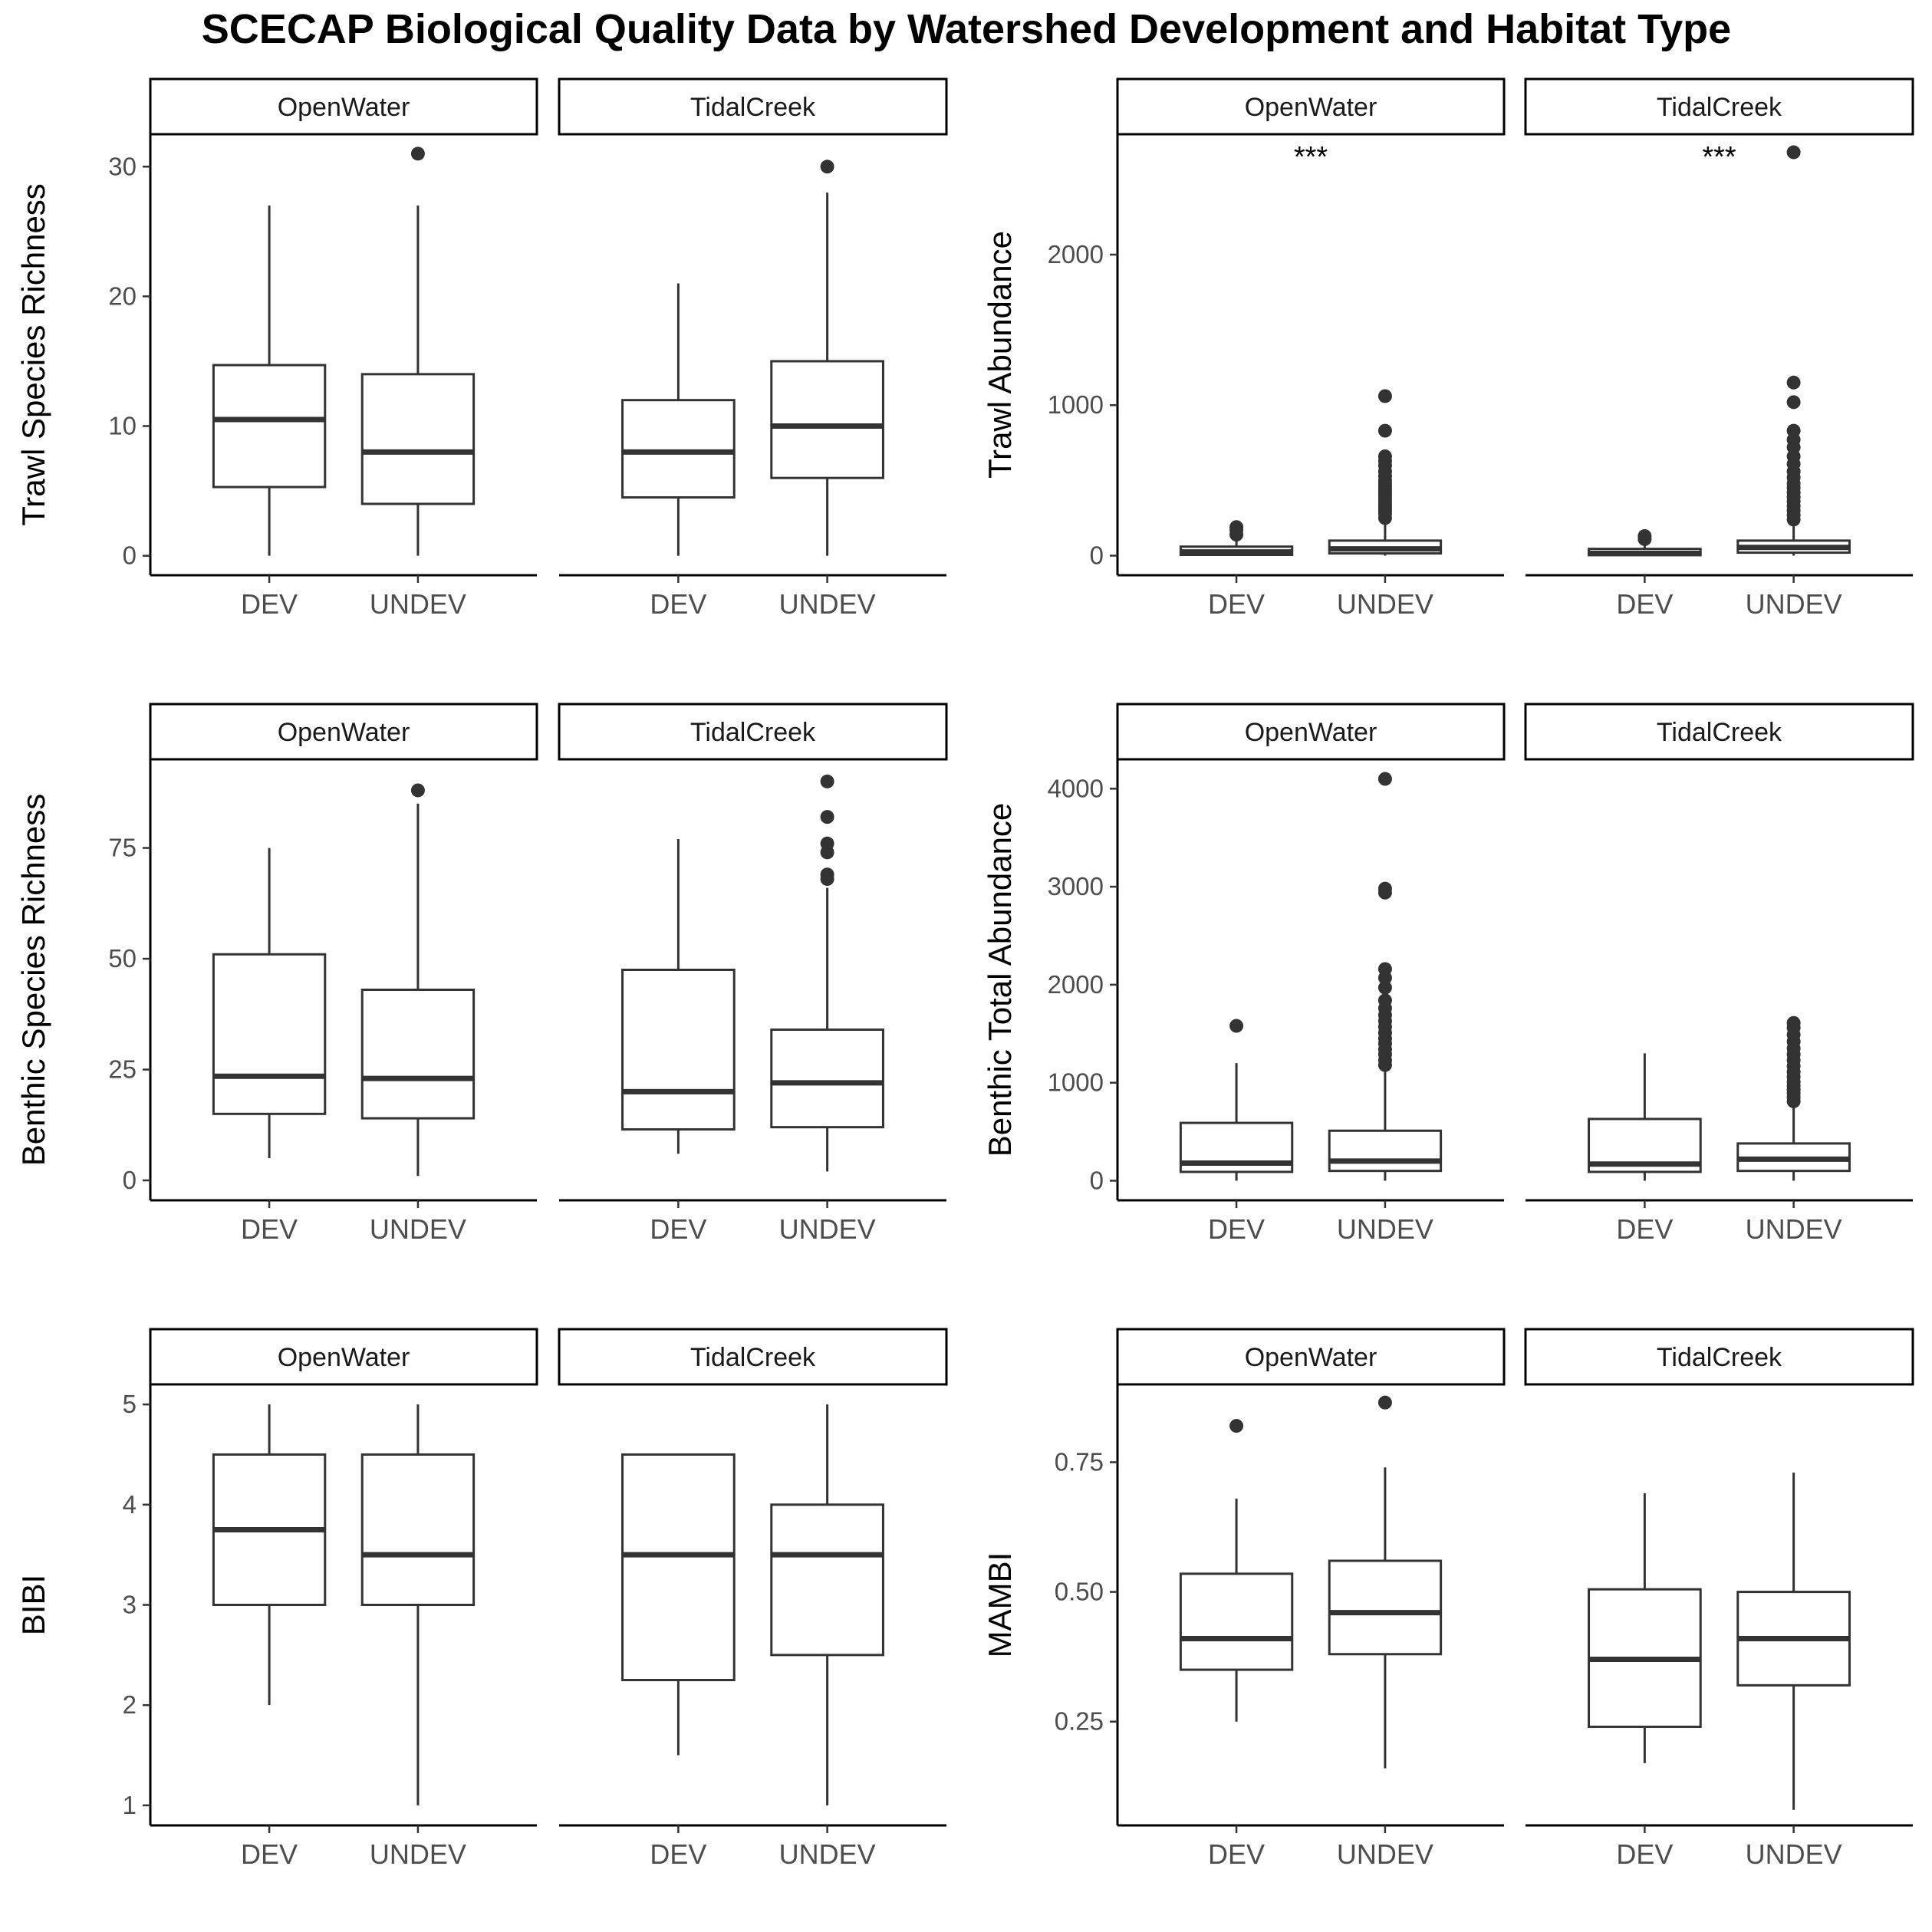 Image resolution: width=1932 pixels, height=1932 pixels. Describe the element at coordinates (33, 980) in the screenshot. I see `y-axis-label: Benthic Species Richness` at that location.